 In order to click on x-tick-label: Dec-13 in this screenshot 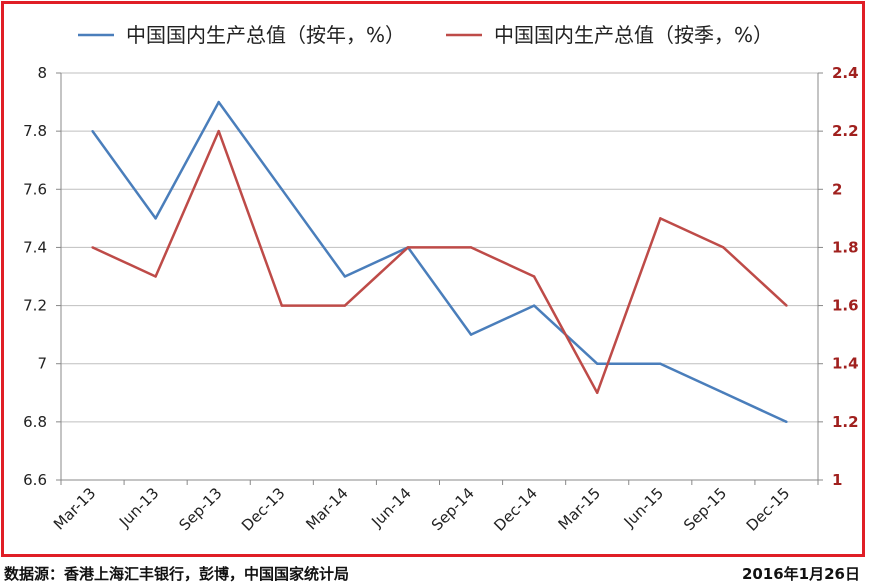, I will do `click(263, 509)`.